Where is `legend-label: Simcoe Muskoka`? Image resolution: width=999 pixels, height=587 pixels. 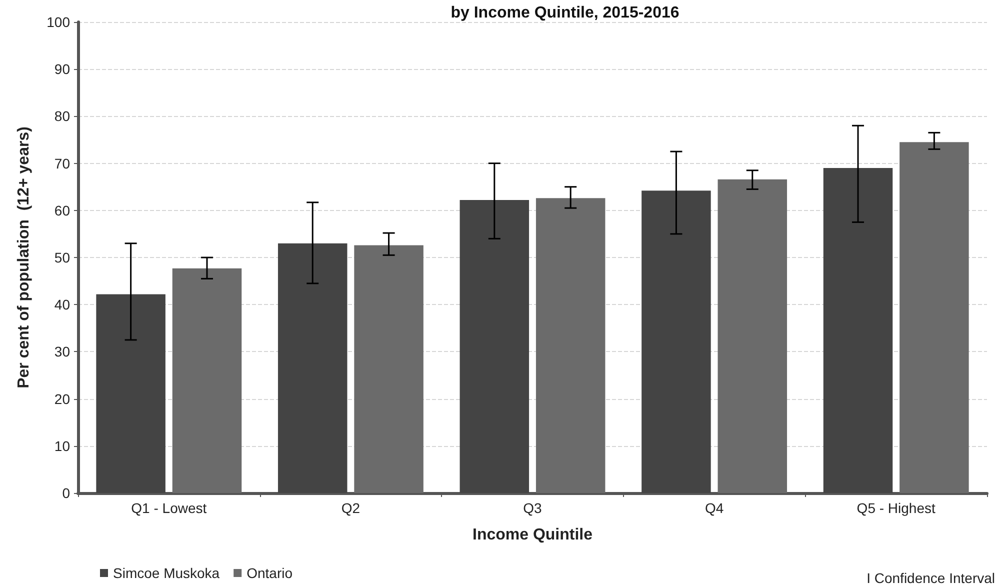 legend-label: Simcoe Muskoka is located at coordinates (166, 573).